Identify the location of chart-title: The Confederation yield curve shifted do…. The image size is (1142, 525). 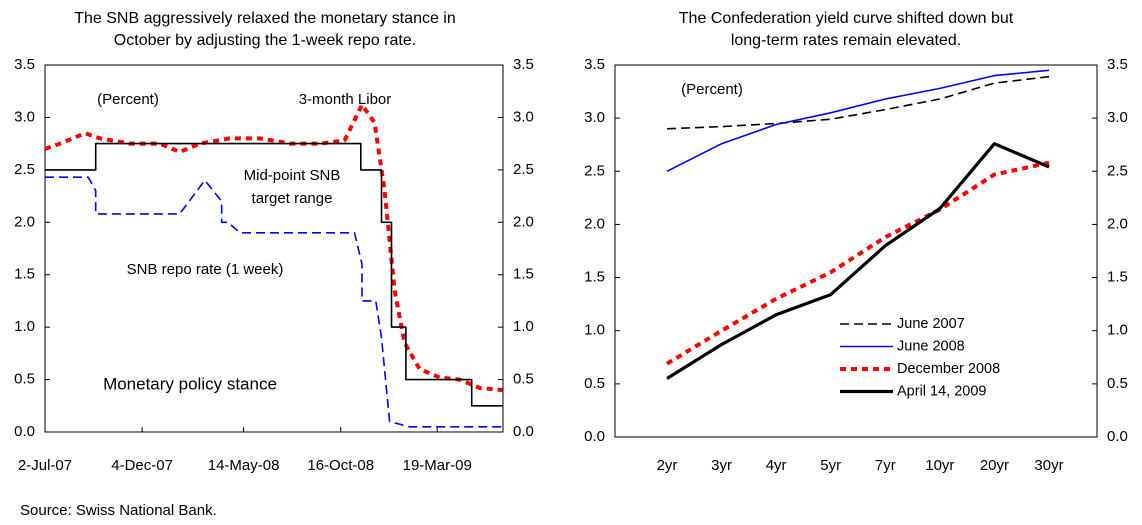
(846, 29).